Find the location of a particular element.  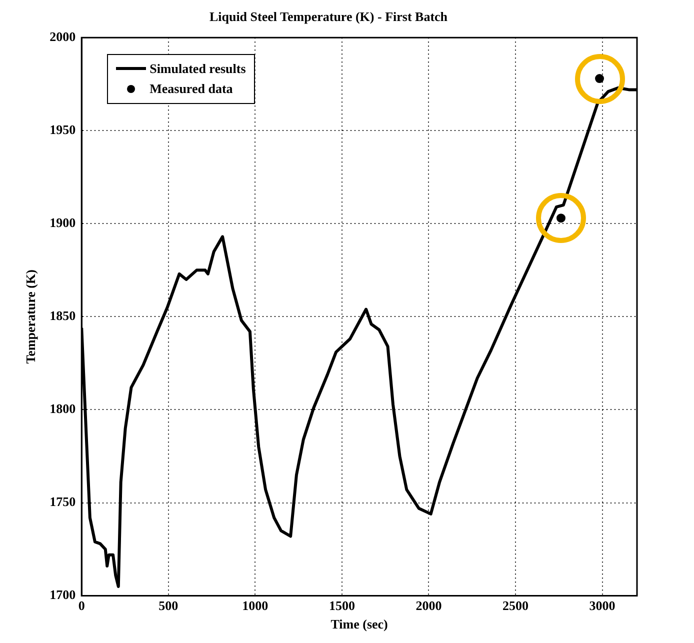

y-tick-label: 1850 is located at coordinates (63, 316).